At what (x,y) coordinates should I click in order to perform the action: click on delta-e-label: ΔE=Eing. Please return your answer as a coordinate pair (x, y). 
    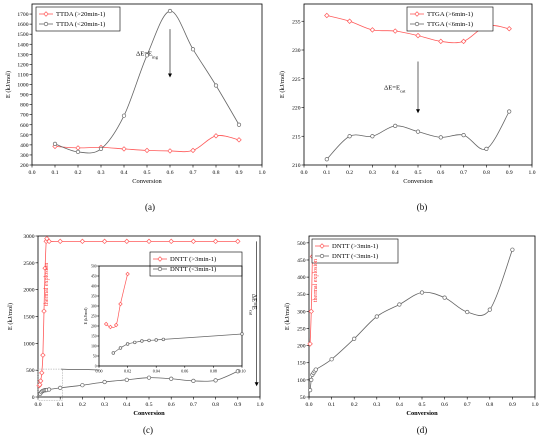
    Looking at the image, I should click on (147, 54).